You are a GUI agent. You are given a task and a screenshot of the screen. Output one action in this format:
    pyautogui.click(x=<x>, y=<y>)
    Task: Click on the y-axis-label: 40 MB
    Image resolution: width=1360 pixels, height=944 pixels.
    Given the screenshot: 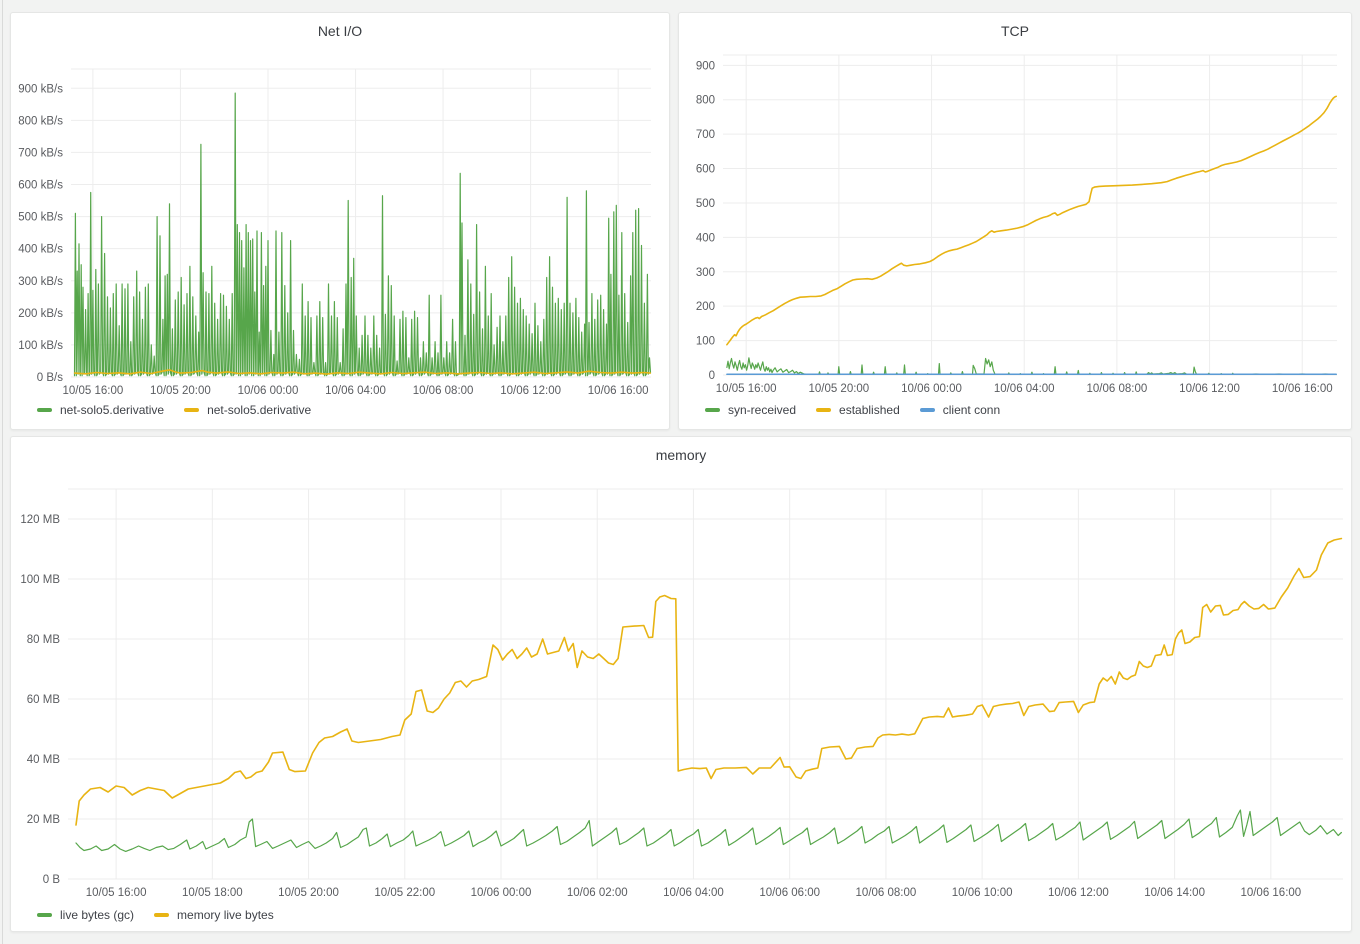 What is the action you would take?
    pyautogui.click(x=44, y=760)
    